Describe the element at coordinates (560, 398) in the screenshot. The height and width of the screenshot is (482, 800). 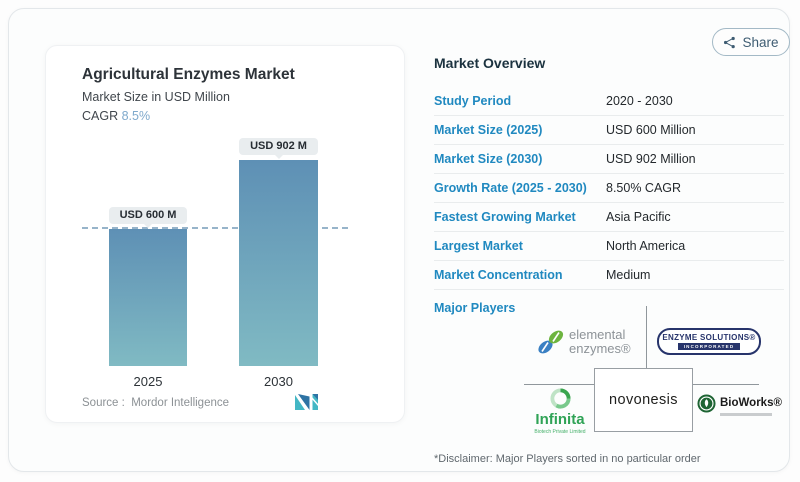
I see `infinita-icon` at that location.